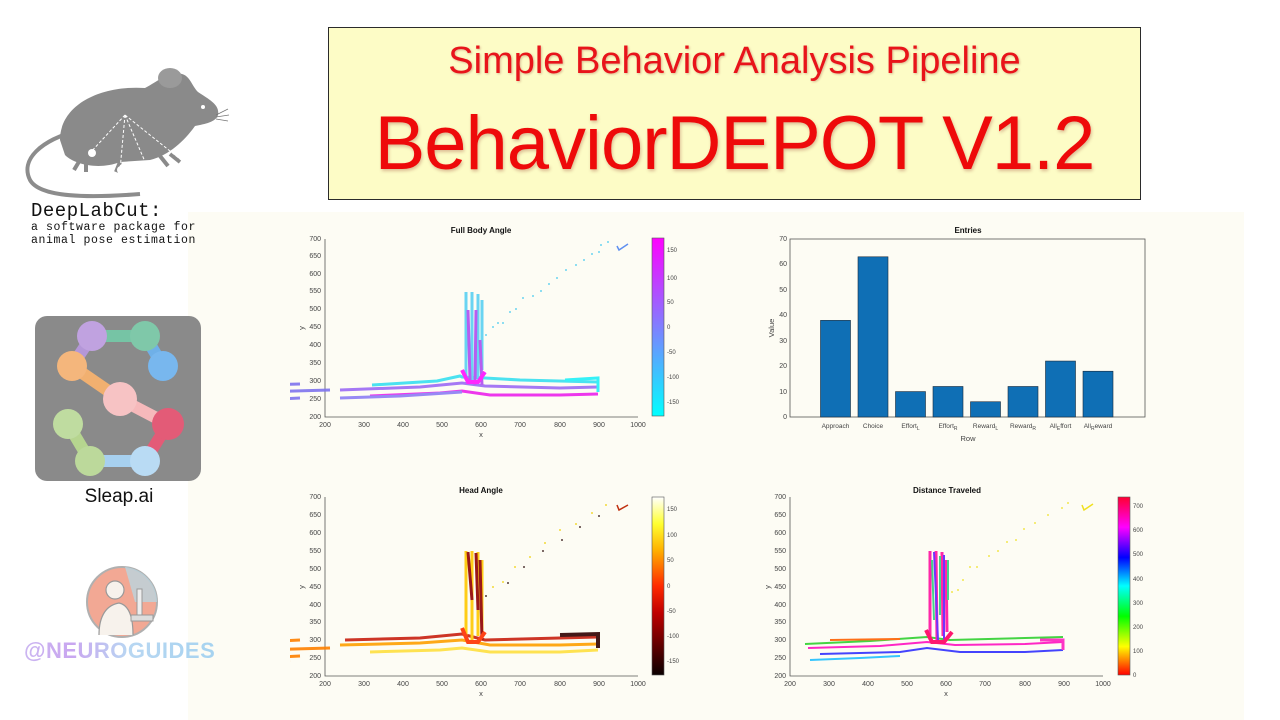 This screenshot has width=1280, height=720. Describe the element at coordinates (985, 427) in the screenshot. I see `x-category-label: RewardL` at that location.